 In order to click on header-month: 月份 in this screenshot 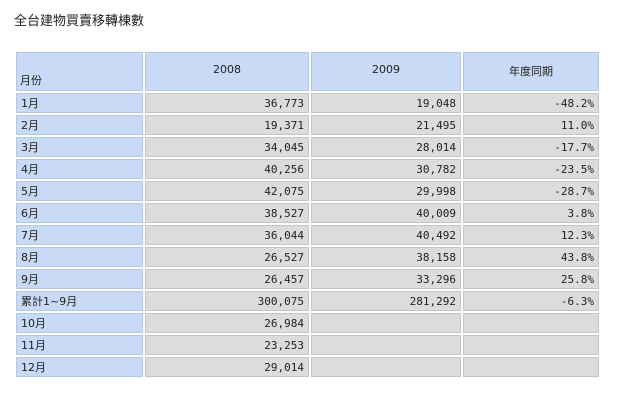, I will do `click(79, 71)`.